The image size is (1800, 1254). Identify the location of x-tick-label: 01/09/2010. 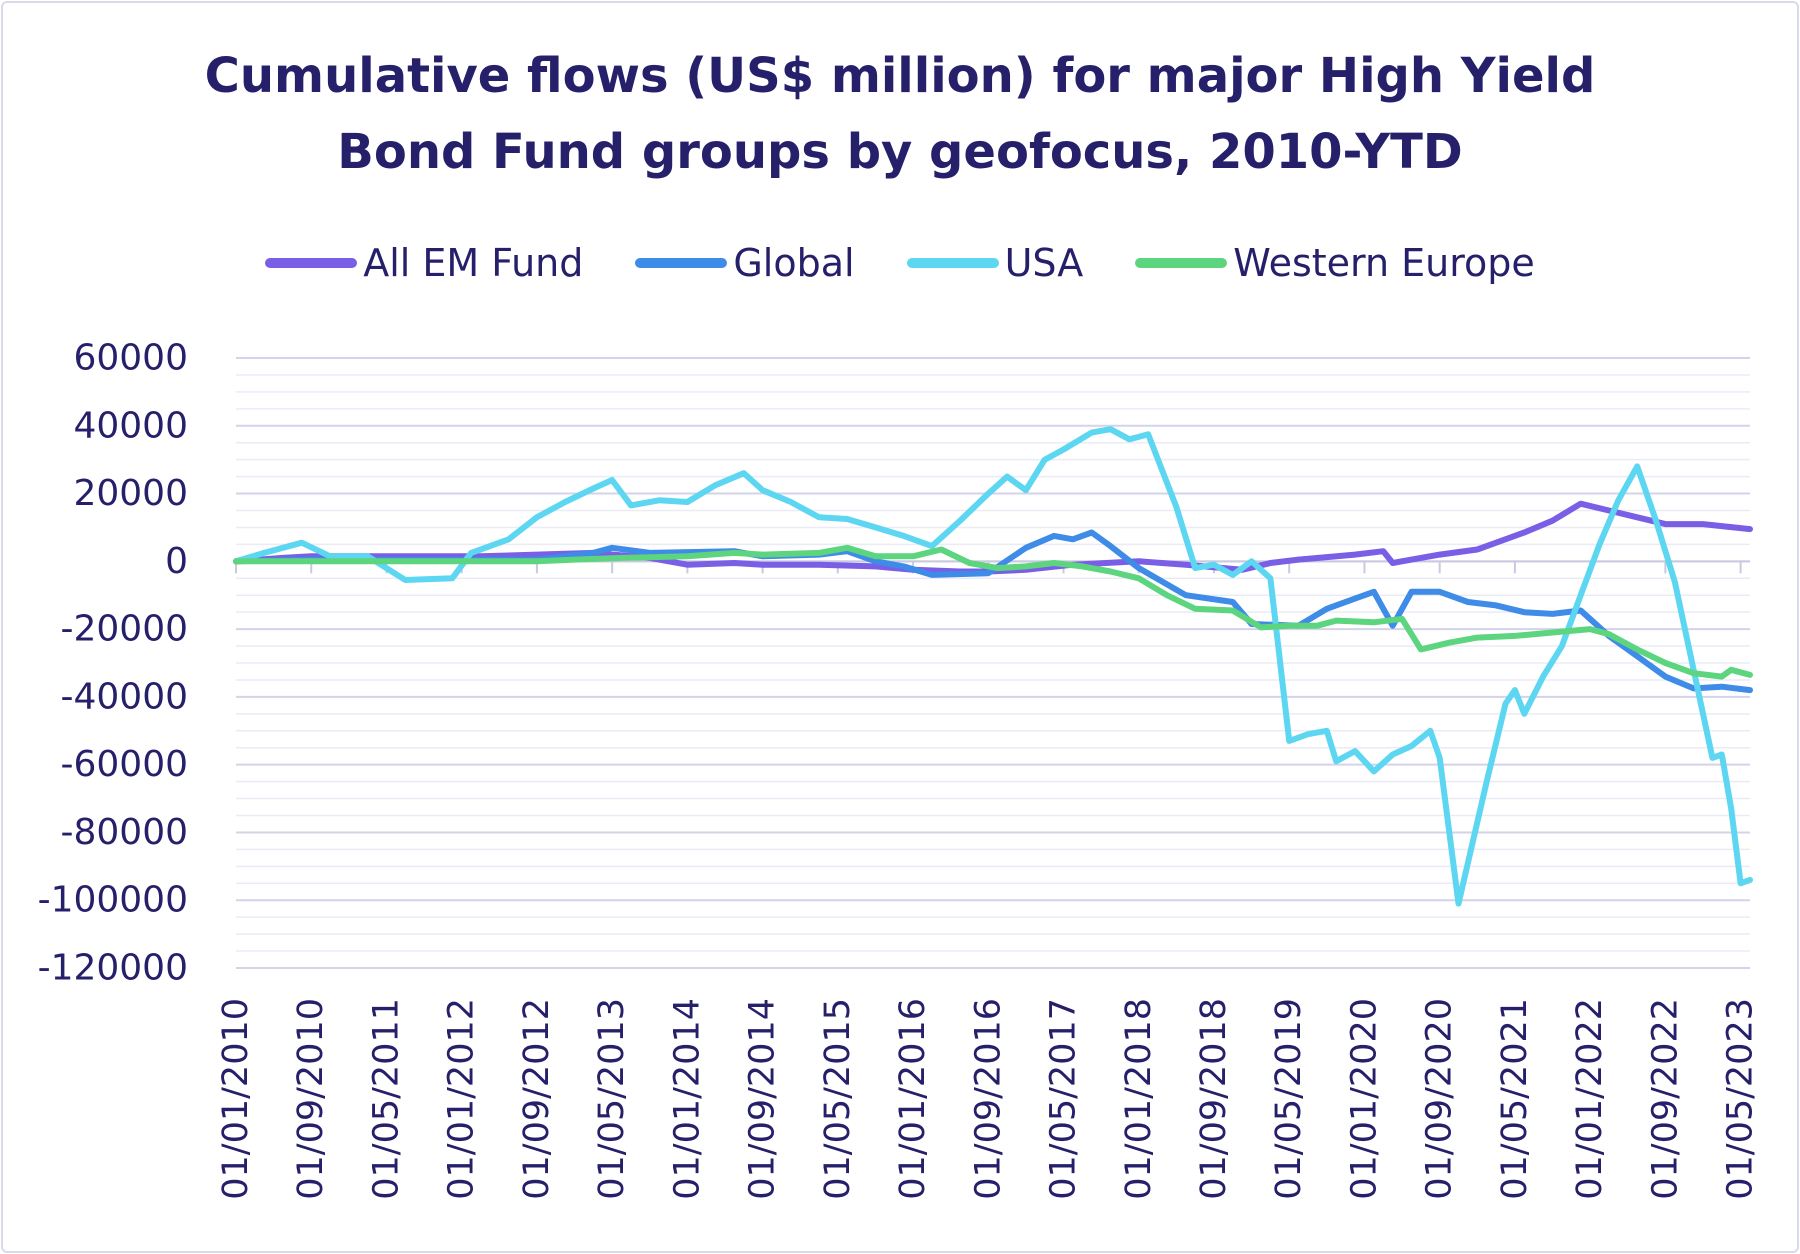
(311, 1099).